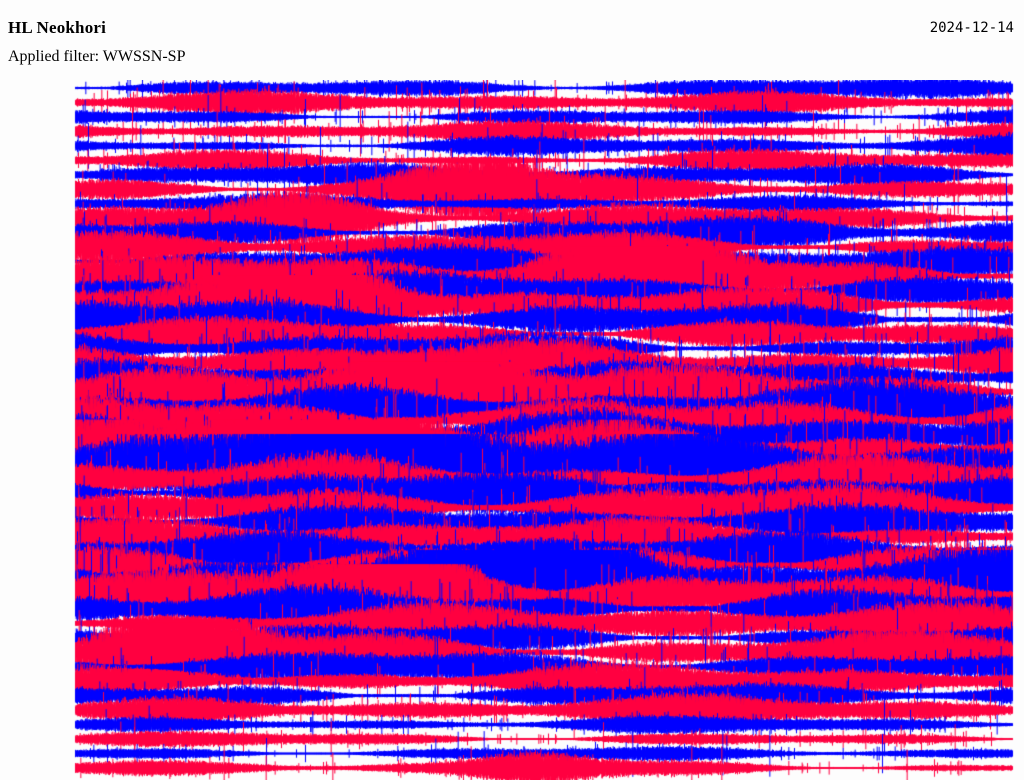 Image resolution: width=1024 pixels, height=780 pixels. What do you see at coordinates (57, 27) in the screenshot?
I see `page-title: HL Neokhori` at bounding box center [57, 27].